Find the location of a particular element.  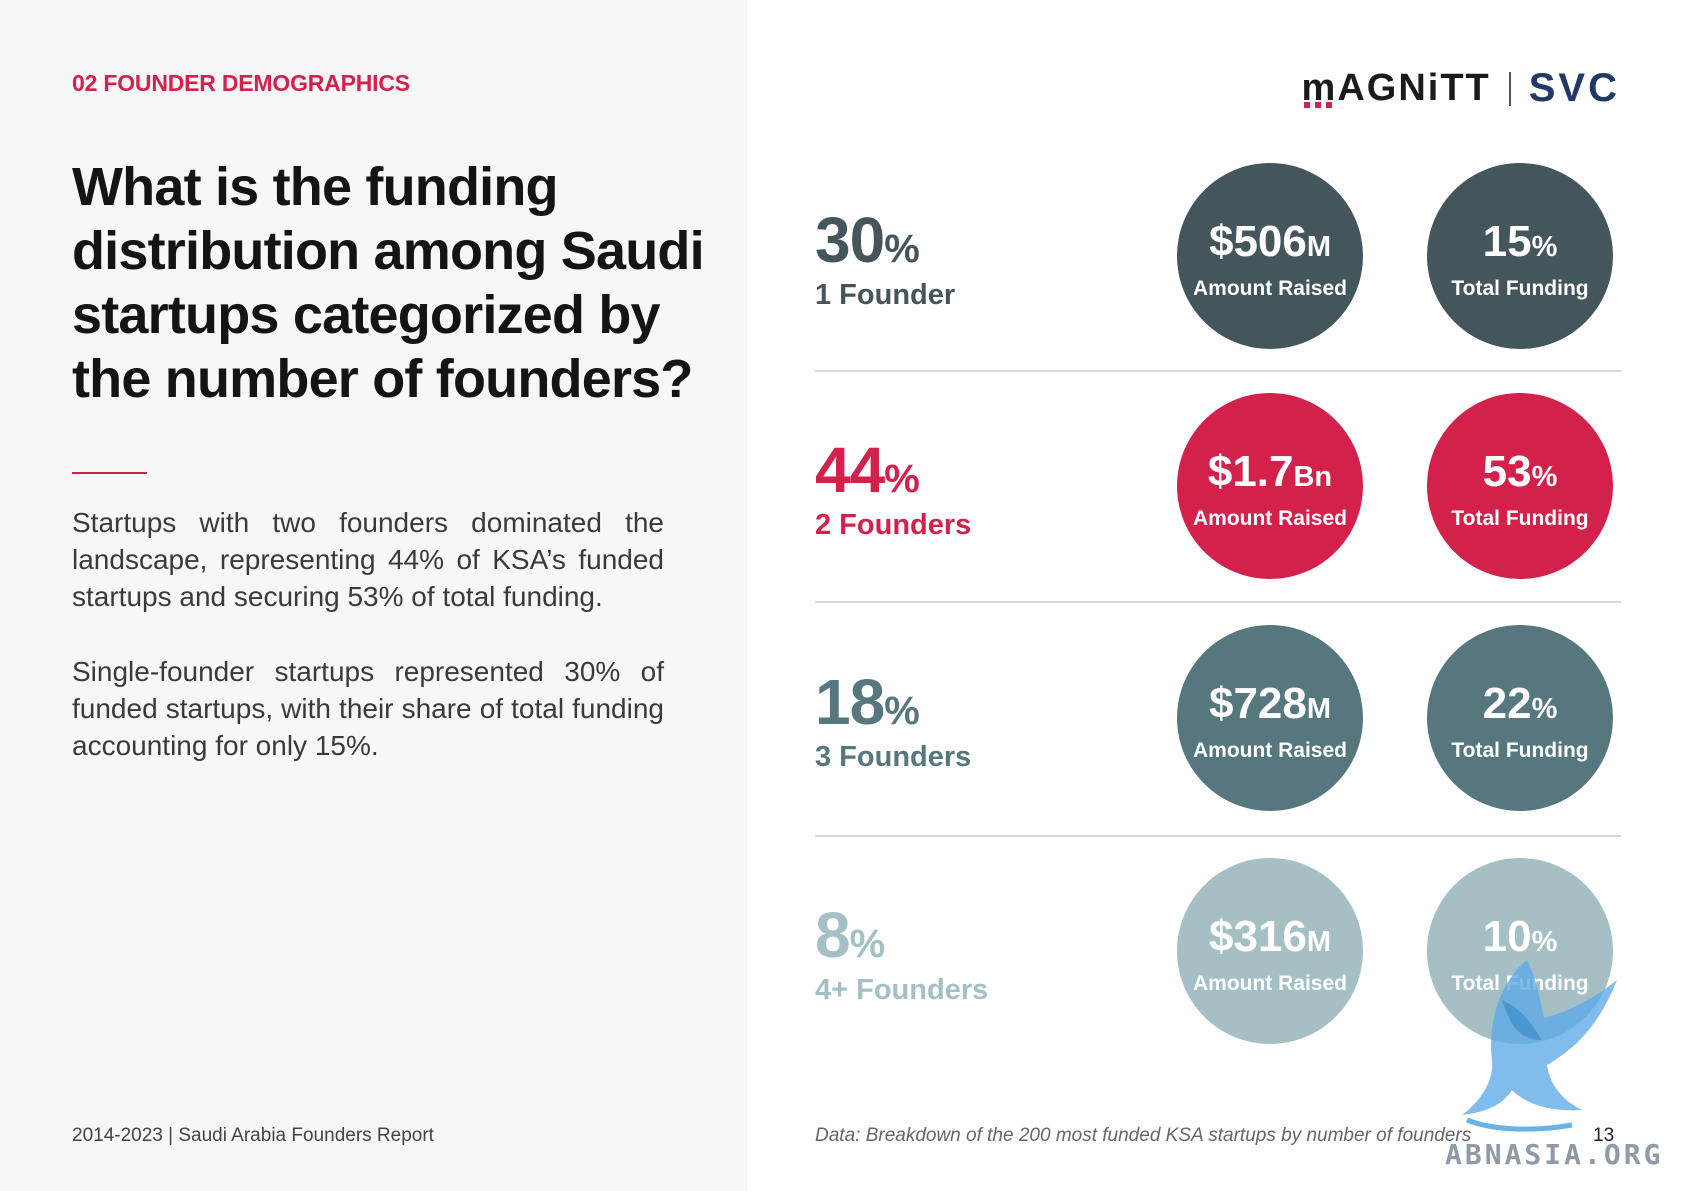

founder-count-label: 2 Founders is located at coordinates (893, 525).